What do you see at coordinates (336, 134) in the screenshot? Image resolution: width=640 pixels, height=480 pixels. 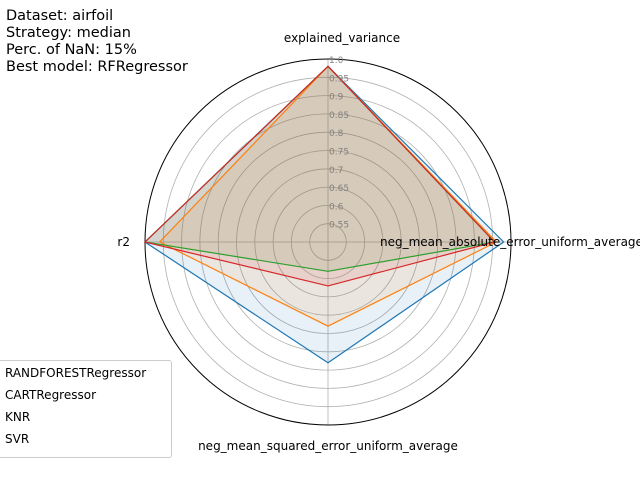 I see `rtick-label-5: 0.8` at bounding box center [336, 134].